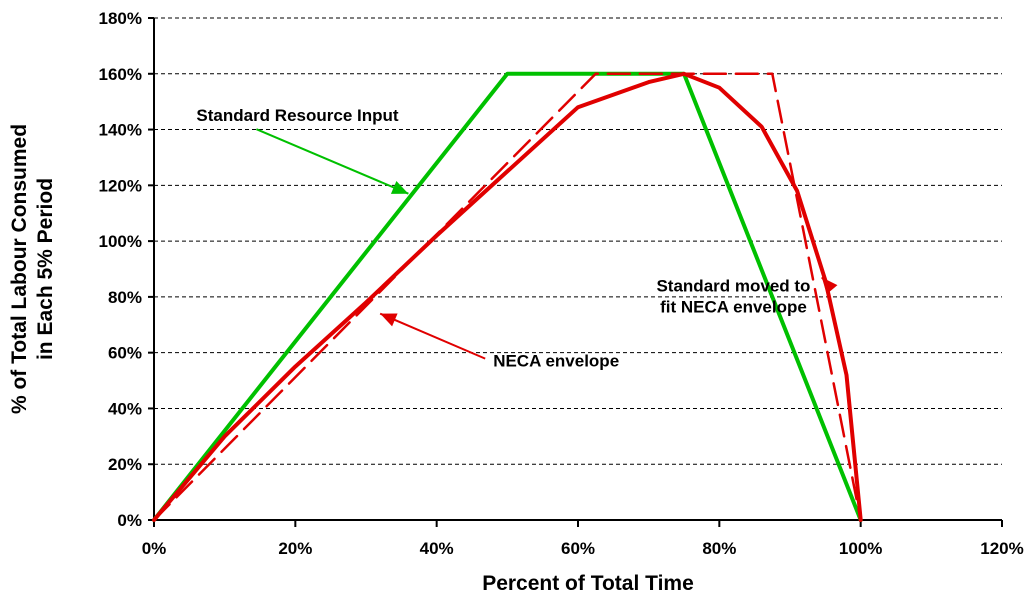 The width and height of the screenshot is (1033, 606). Describe the element at coordinates (120, 185) in the screenshot. I see `y-tick-label: 120%` at that location.